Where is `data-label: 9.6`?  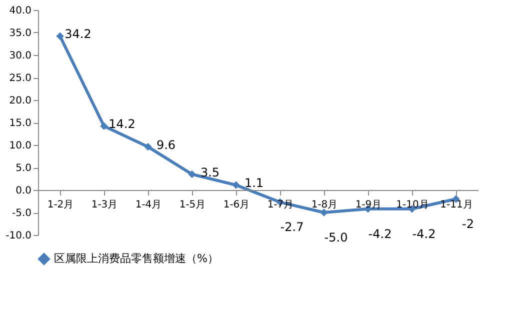 data-label: 9.6 is located at coordinates (166, 145).